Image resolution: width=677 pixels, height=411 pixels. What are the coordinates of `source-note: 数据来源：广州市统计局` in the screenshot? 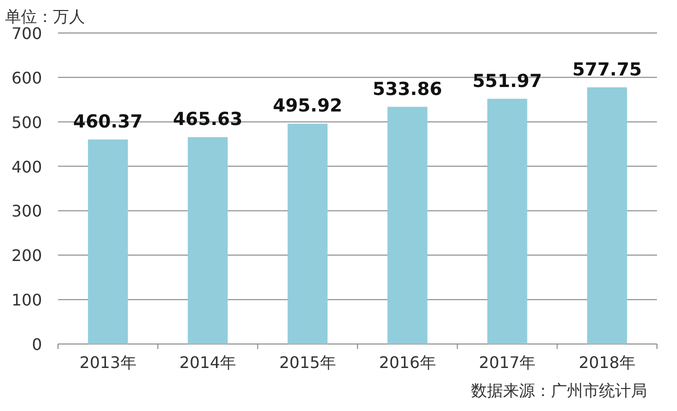 It's located at (559, 390).